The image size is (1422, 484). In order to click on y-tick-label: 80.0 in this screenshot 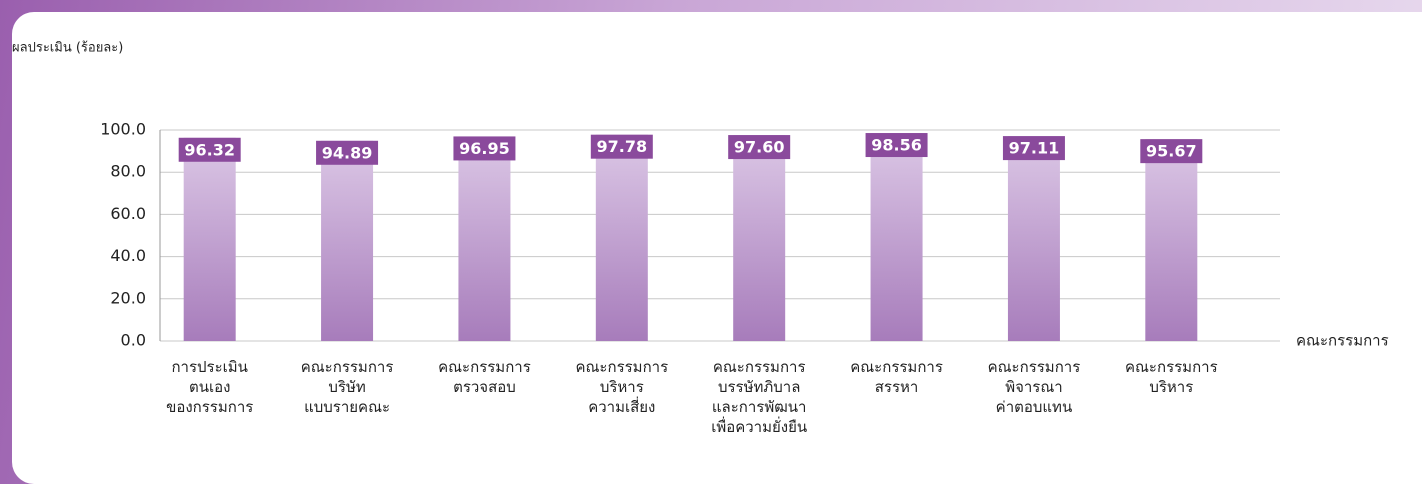, I will do `click(128, 171)`.